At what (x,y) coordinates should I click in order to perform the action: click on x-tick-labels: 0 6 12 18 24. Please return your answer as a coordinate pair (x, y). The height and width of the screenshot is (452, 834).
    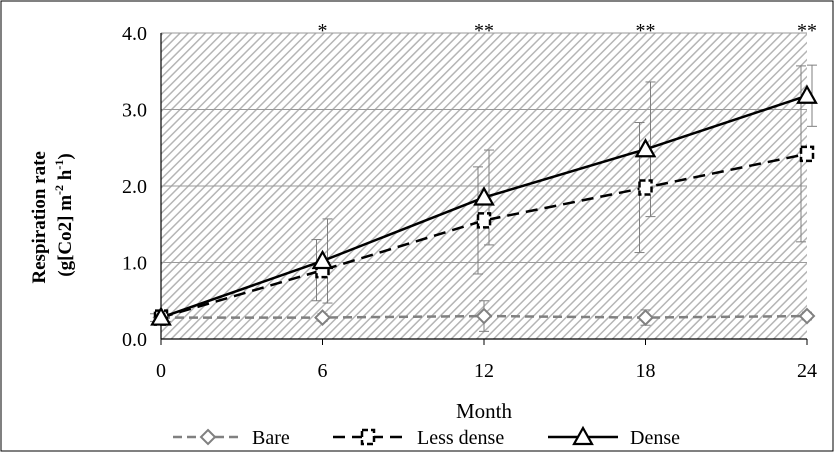
    Looking at the image, I should click on (486, 371).